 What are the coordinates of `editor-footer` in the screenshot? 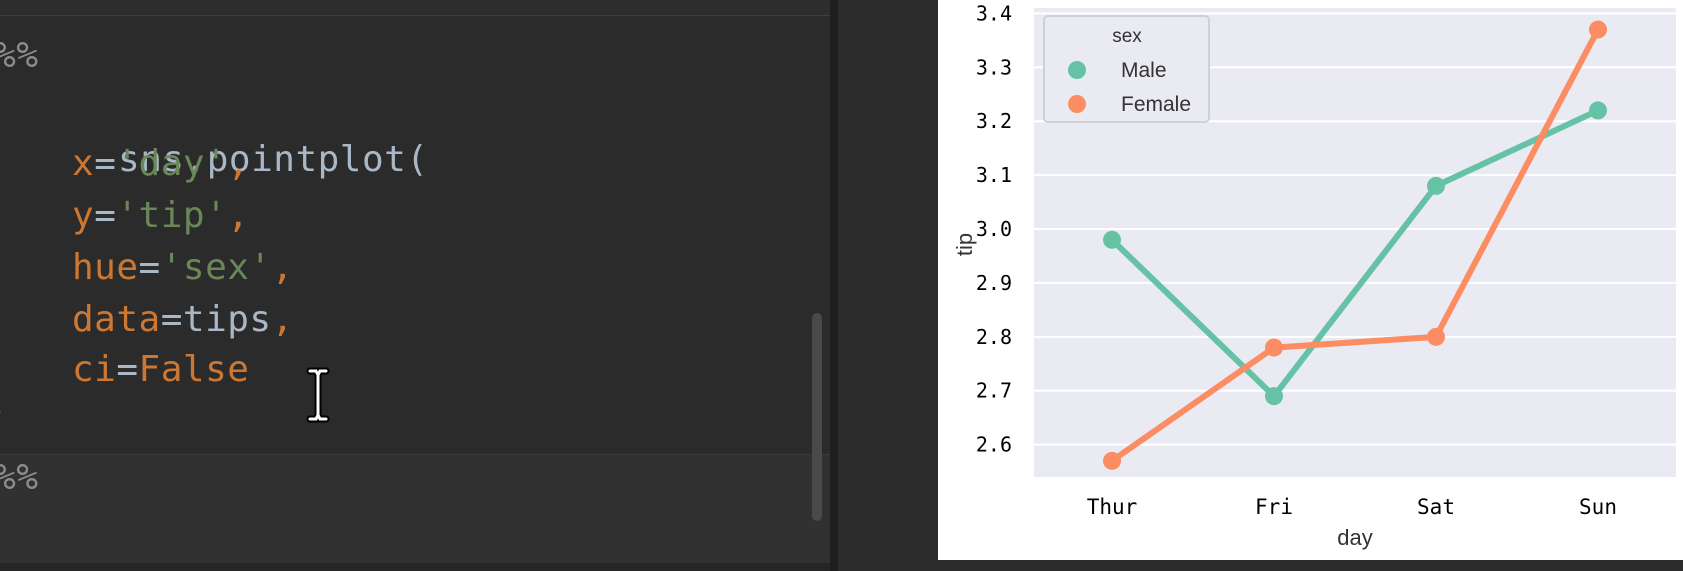 It's located at (415, 567).